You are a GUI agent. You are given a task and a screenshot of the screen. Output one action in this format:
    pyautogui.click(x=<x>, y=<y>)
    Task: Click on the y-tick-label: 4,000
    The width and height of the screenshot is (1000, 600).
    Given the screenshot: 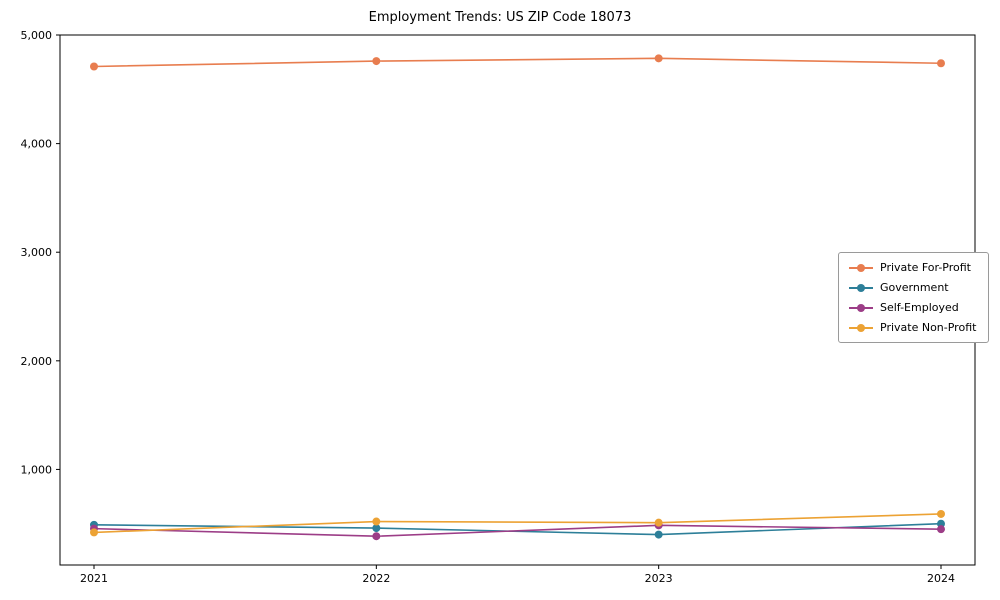 What is the action you would take?
    pyautogui.click(x=37, y=144)
    